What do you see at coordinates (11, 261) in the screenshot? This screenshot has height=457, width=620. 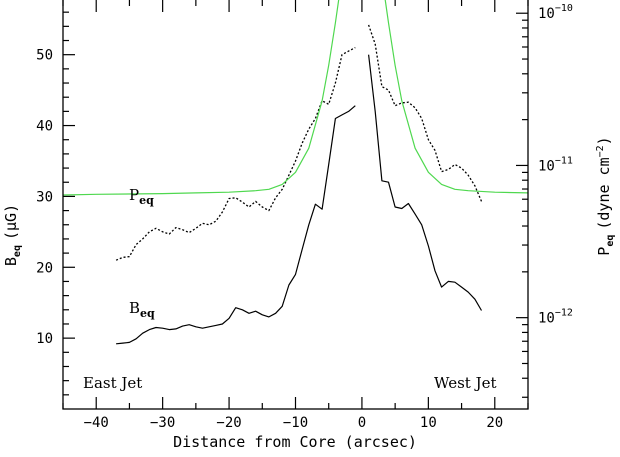 I see `y-left-title-main: B` at bounding box center [11, 261].